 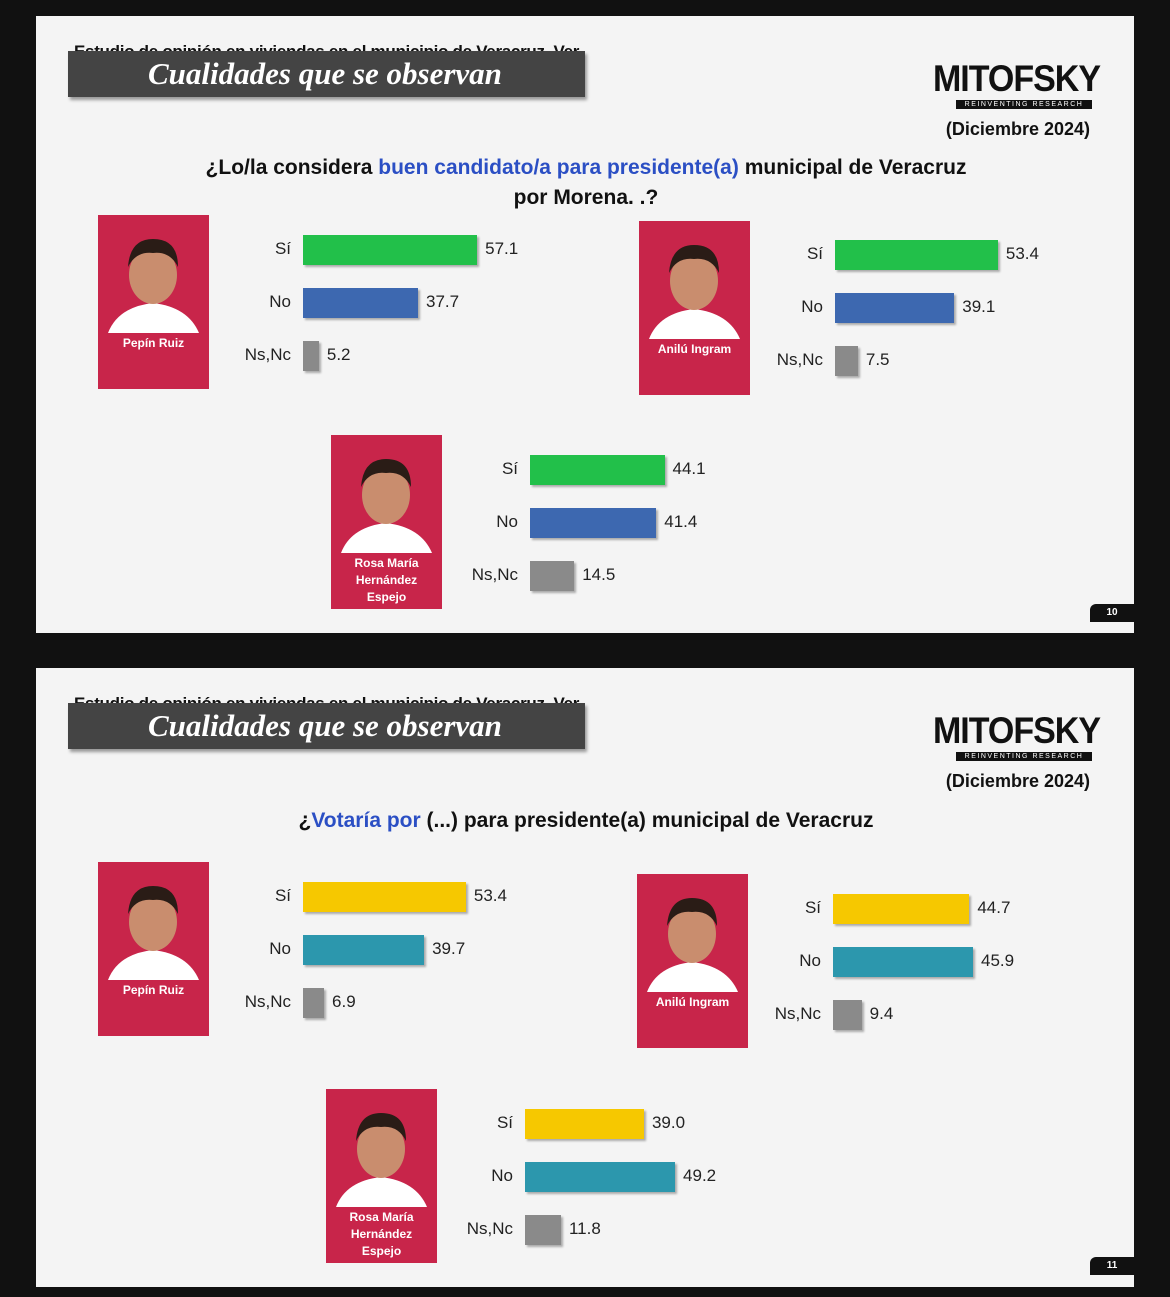 What do you see at coordinates (366, 820) in the screenshot?
I see `question-part: Votaría por` at bounding box center [366, 820].